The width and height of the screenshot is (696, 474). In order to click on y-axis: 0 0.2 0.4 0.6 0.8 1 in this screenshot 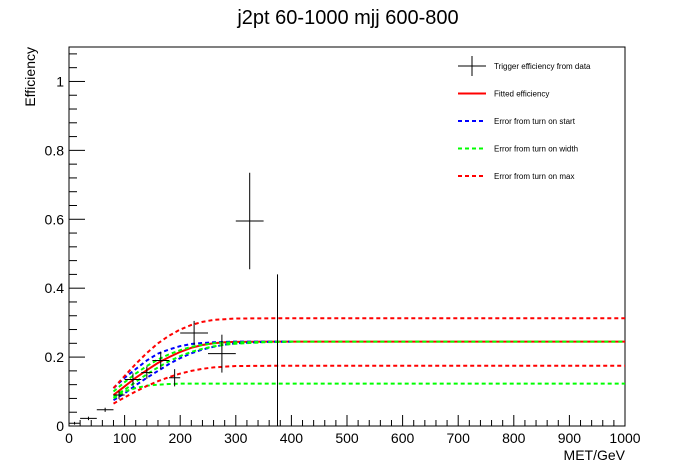, I will do `click(65, 243)`.